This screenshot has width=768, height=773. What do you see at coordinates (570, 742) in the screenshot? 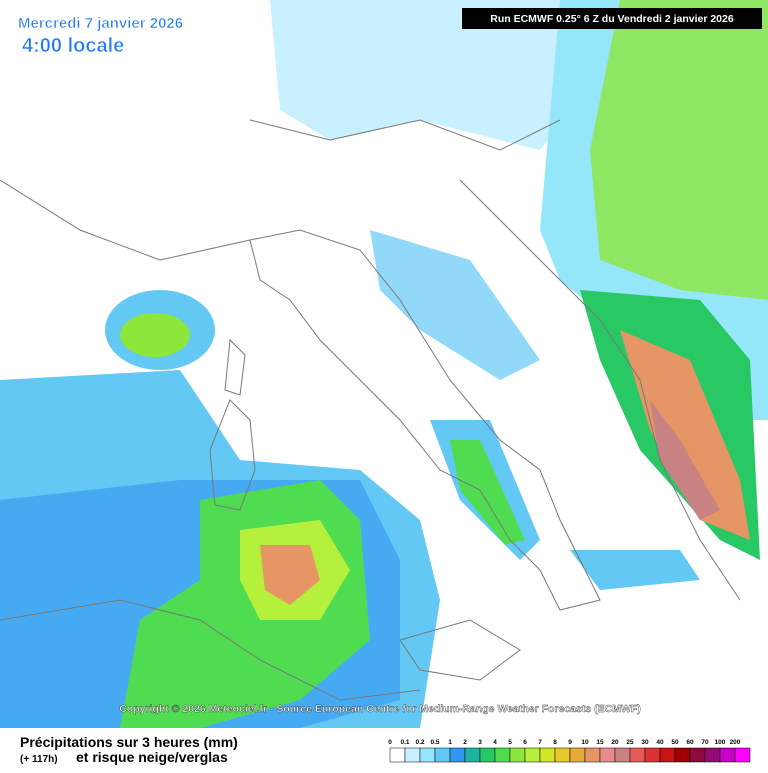
I see `legend-label: 9` at bounding box center [570, 742].